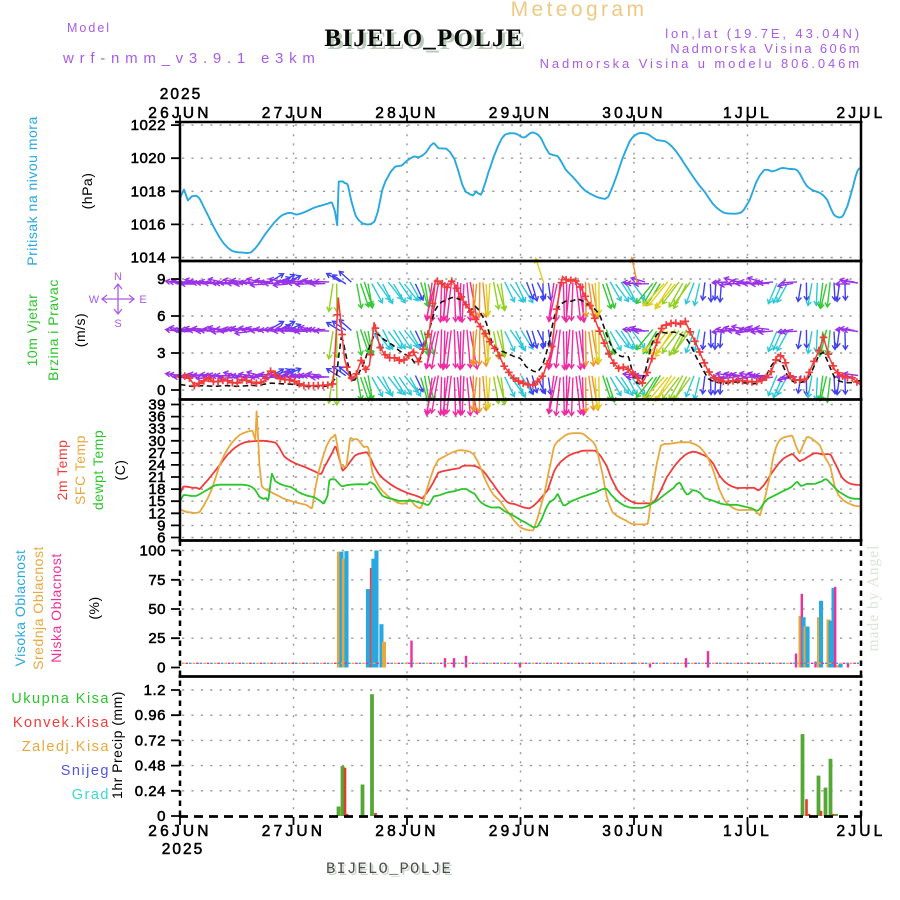 The height and width of the screenshot is (900, 900). Describe the element at coordinates (80, 330) in the screenshot. I see `svg-text: (m/s)` at that location.